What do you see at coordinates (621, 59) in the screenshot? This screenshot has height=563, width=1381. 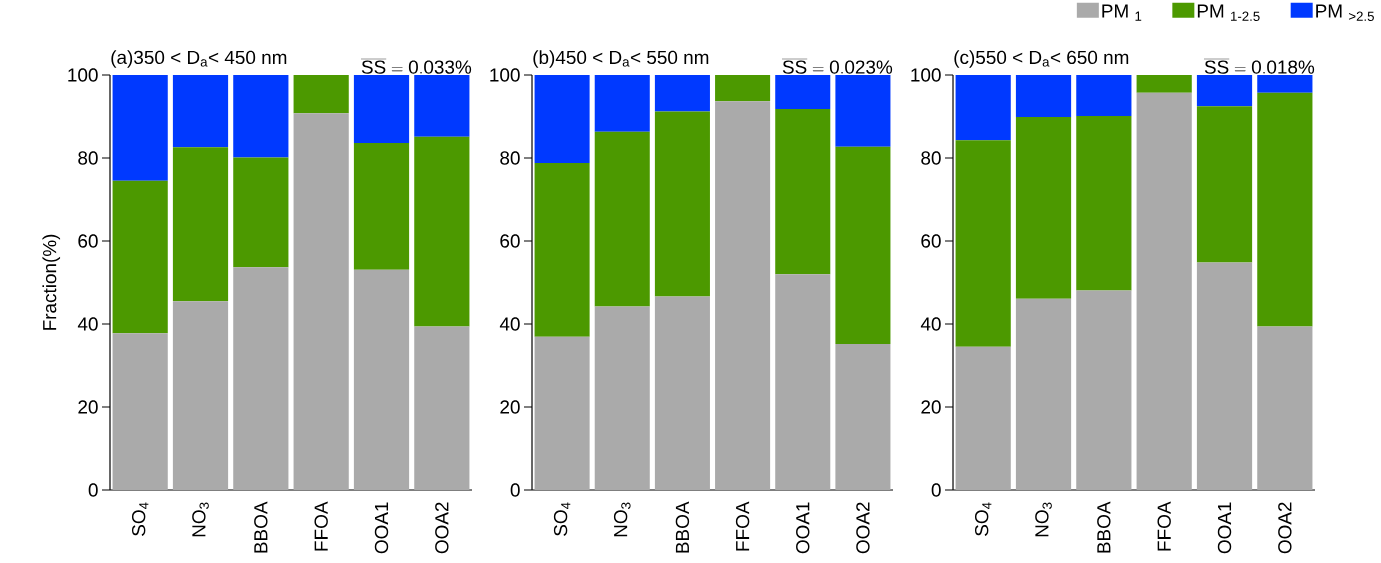 I see `chart-title: (b)450 < D$_{a}$< 550 nm` at bounding box center [621, 59].